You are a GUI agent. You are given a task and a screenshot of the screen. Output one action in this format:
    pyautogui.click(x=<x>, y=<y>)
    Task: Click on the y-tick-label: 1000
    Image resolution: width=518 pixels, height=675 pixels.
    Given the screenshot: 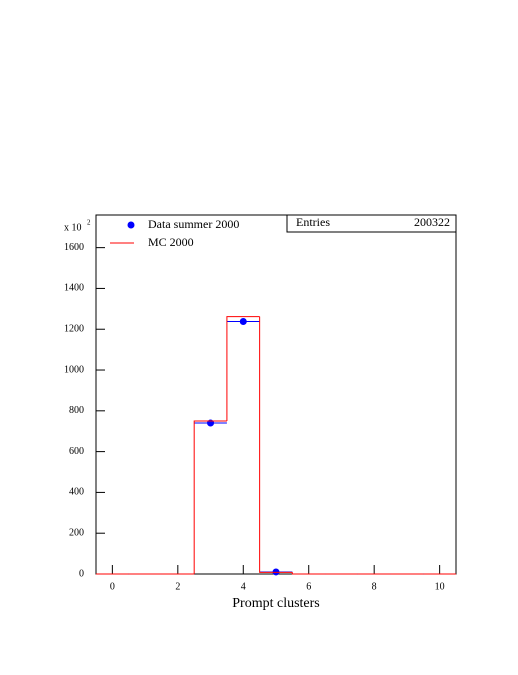 What is the action you would take?
    pyautogui.click(x=74, y=369)
    